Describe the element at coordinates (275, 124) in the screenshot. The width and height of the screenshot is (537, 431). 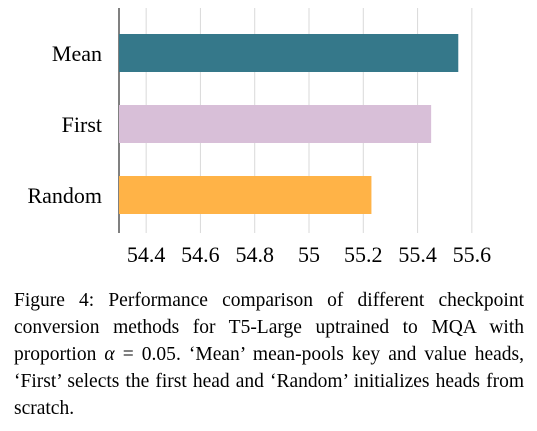
I see `bar-first` at that location.